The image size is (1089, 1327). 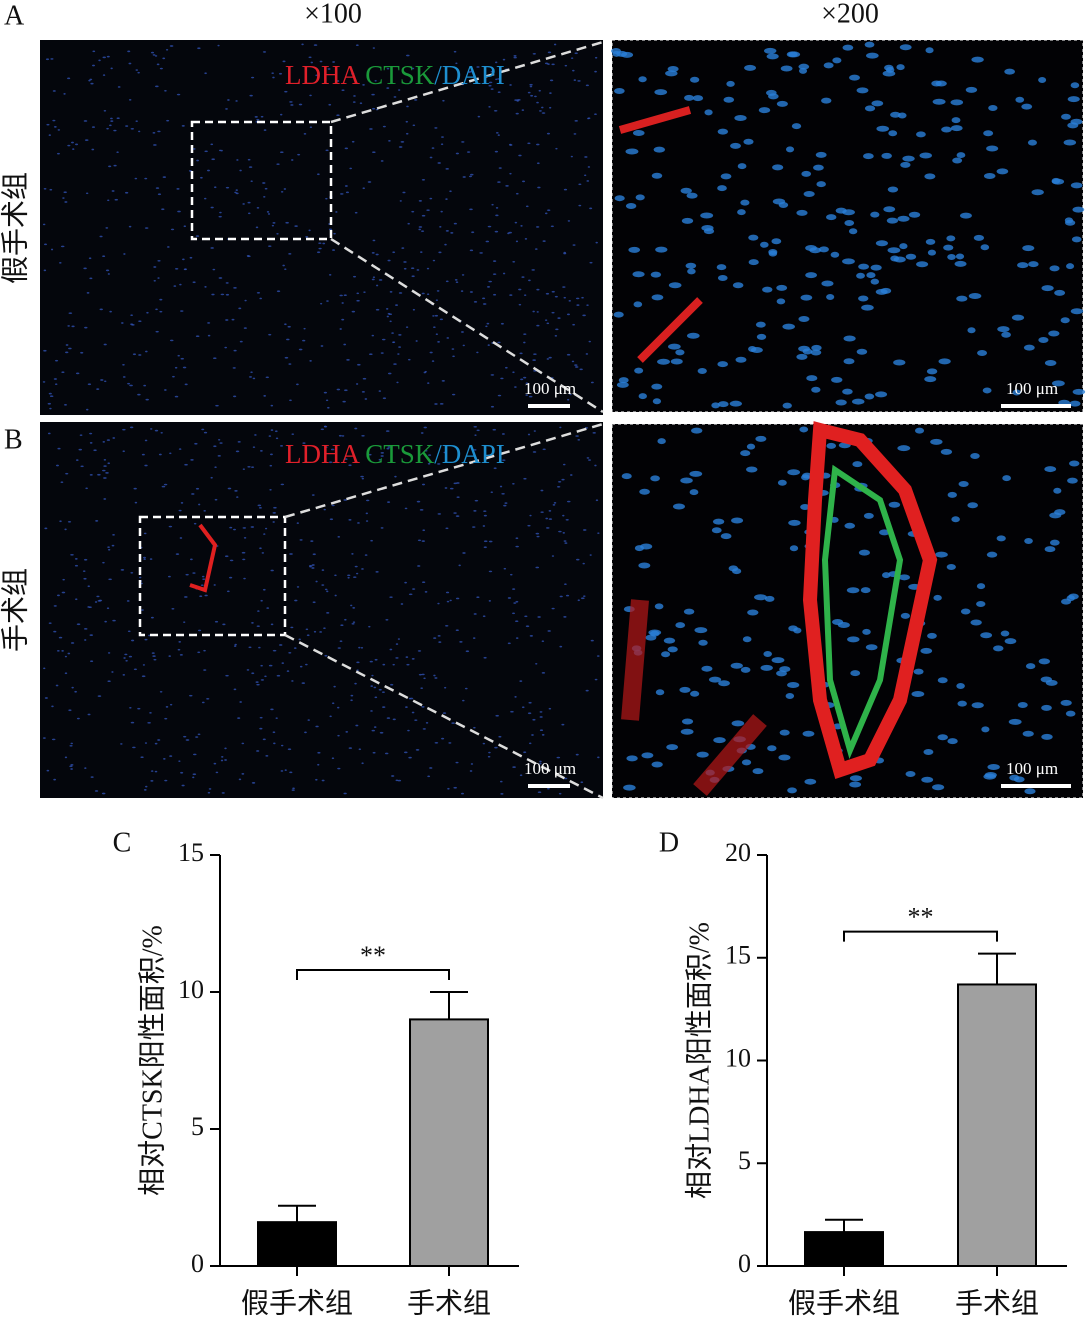 What do you see at coordinates (862, 611) in the screenshot?
I see `stain-feature` at bounding box center [862, 611].